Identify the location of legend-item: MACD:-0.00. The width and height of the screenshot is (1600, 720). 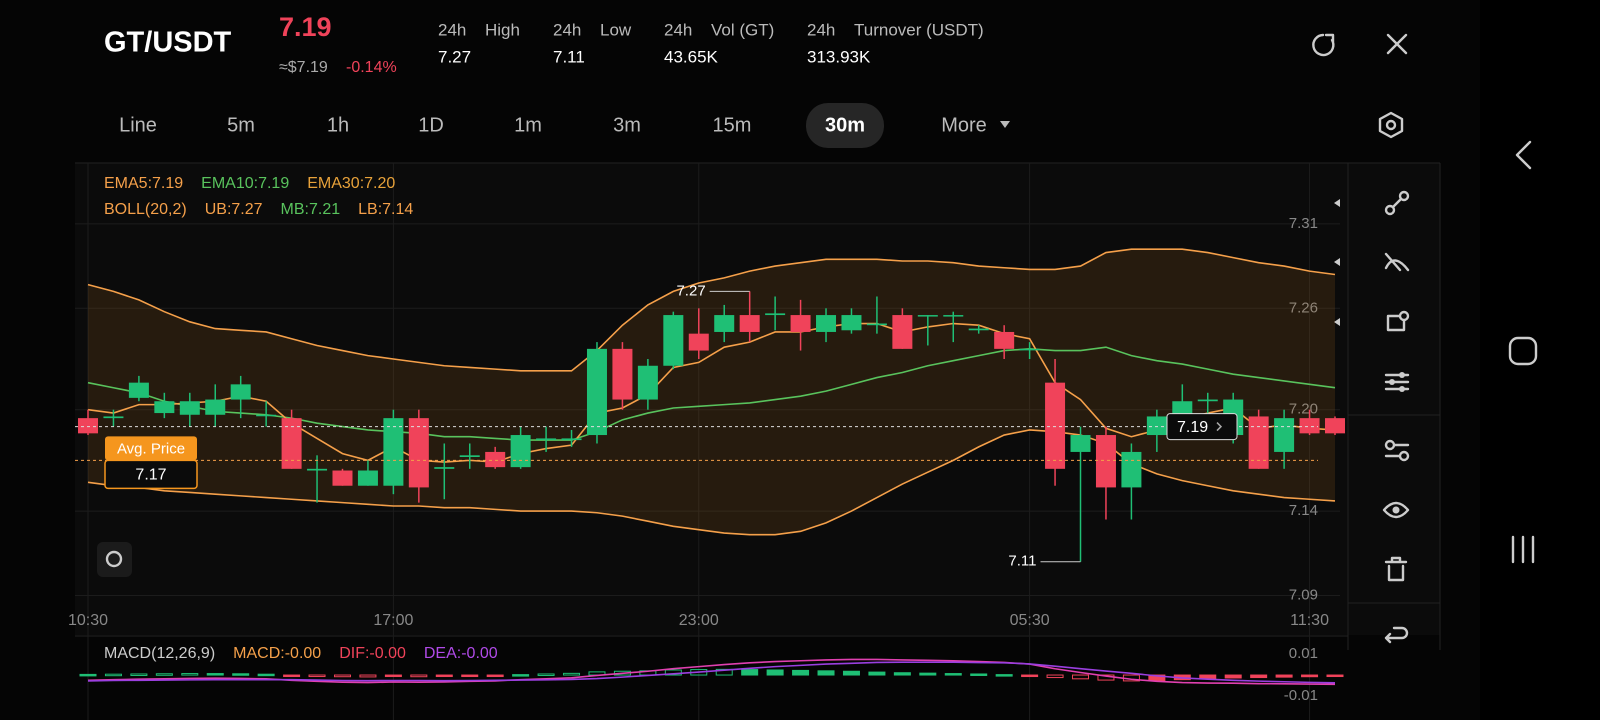
(277, 653).